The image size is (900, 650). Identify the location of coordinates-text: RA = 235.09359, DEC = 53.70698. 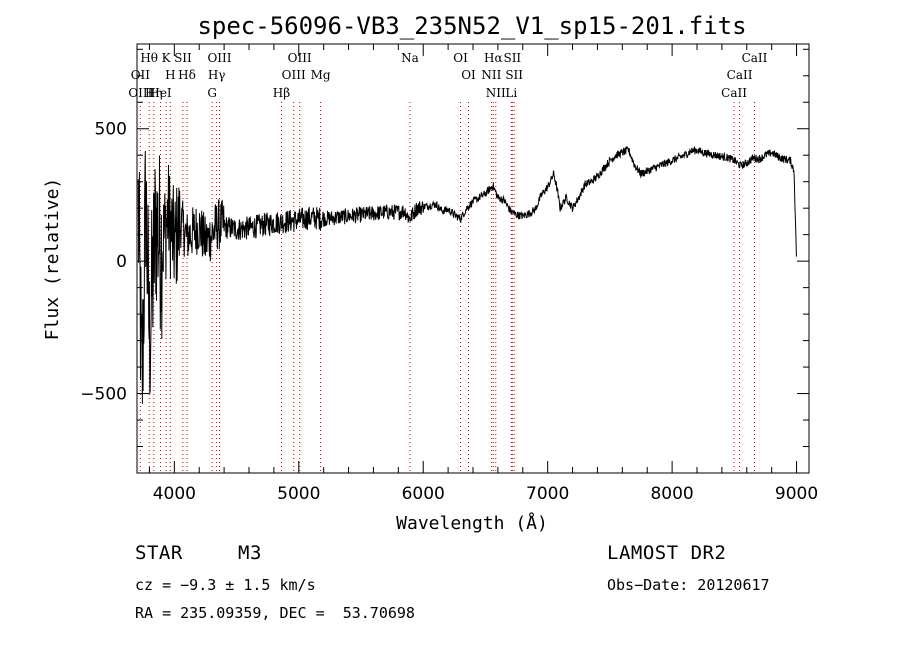
(275, 613).